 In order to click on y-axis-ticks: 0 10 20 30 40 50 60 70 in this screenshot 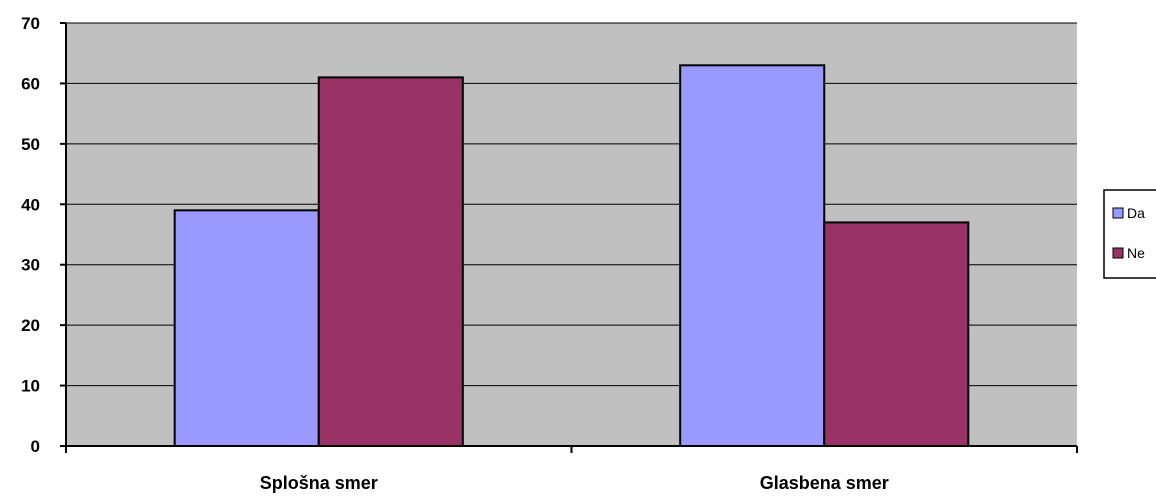, I will do `click(43, 235)`.